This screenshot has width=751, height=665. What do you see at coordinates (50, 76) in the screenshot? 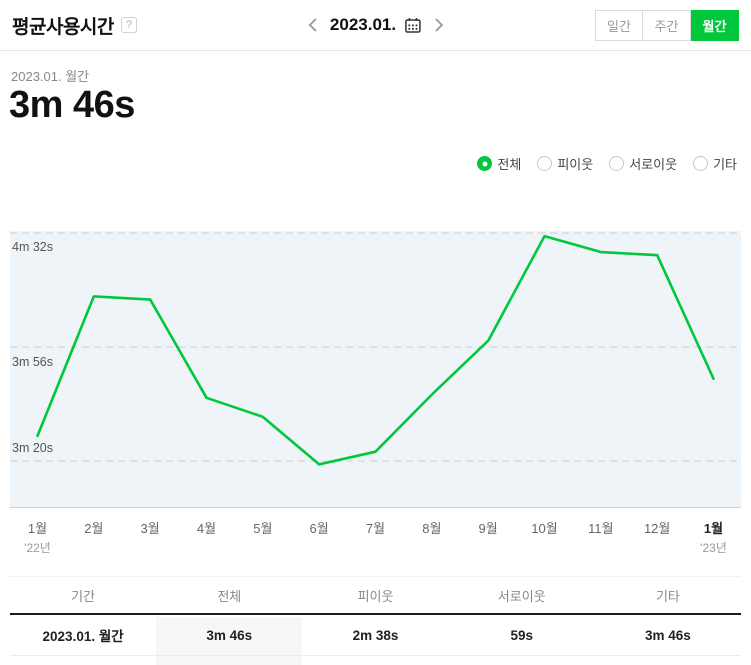
I see `summary-period: 2023.01. 월간` at bounding box center [50, 76].